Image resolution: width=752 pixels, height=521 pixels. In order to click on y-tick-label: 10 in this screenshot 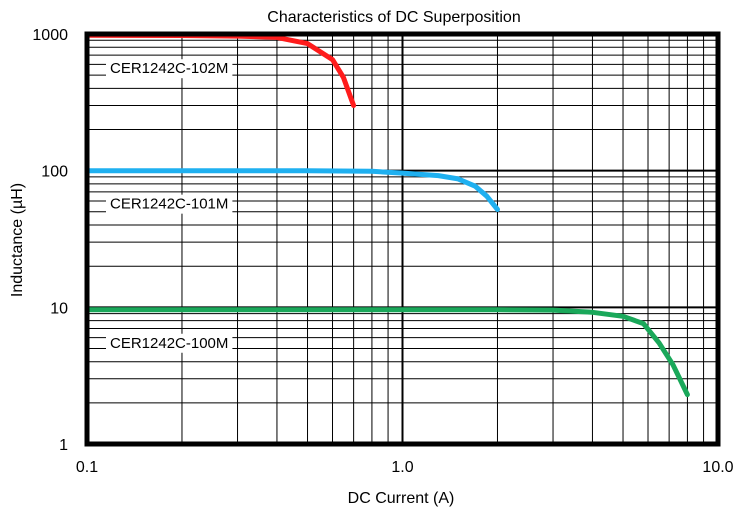, I will do `click(59, 308)`.